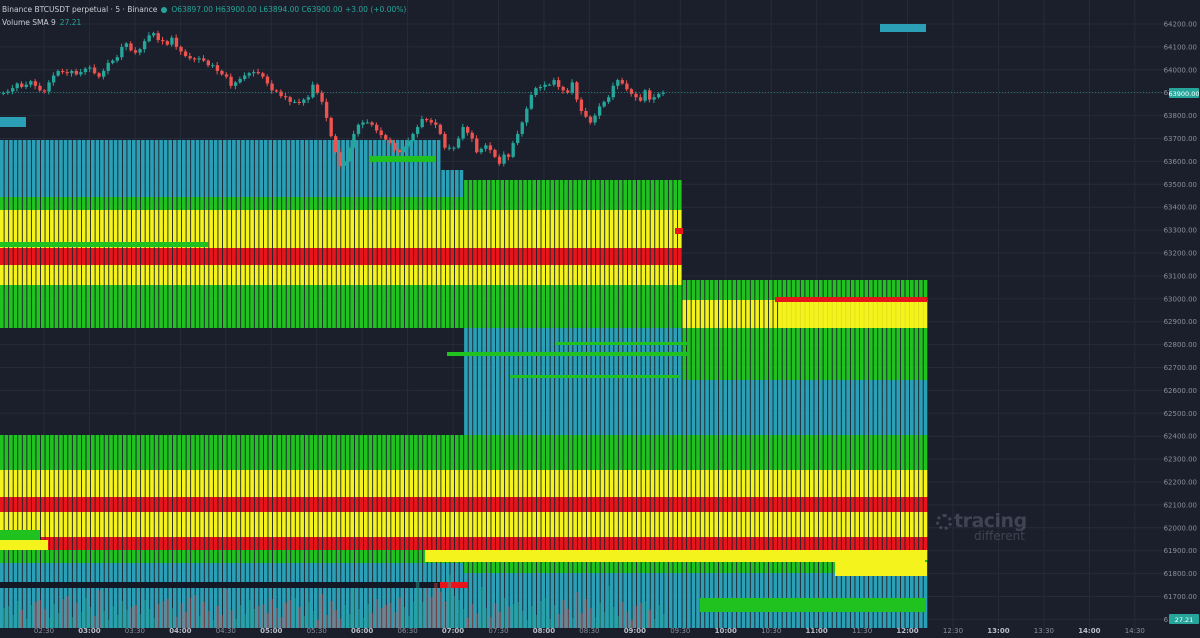 This screenshot has width=1200, height=638. I want to click on price-tag: 63900.00, so click(1184, 93).